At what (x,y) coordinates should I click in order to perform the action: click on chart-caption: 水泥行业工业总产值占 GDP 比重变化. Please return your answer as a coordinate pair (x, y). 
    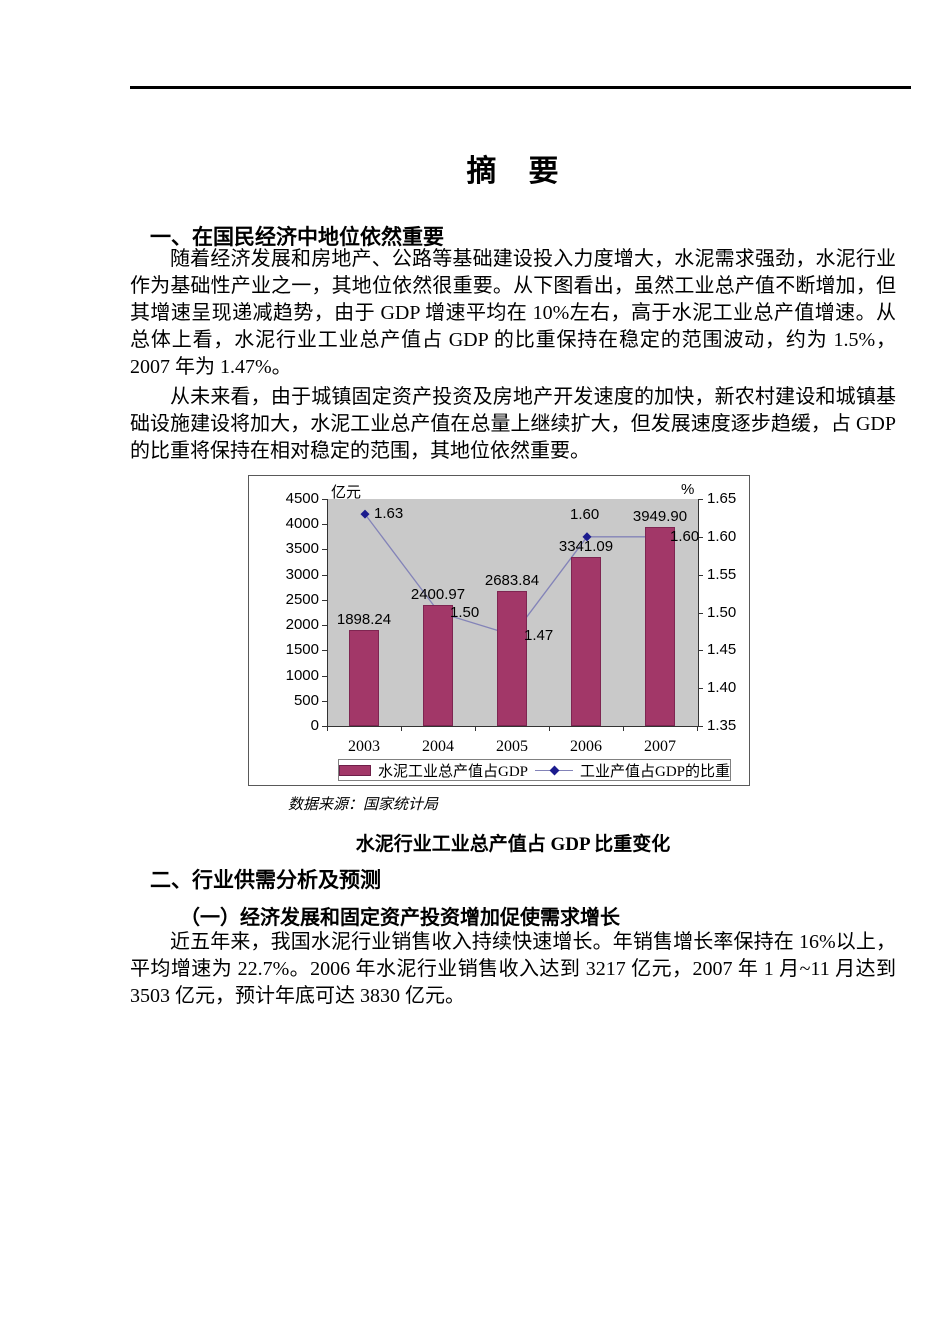
    Looking at the image, I should click on (513, 844).